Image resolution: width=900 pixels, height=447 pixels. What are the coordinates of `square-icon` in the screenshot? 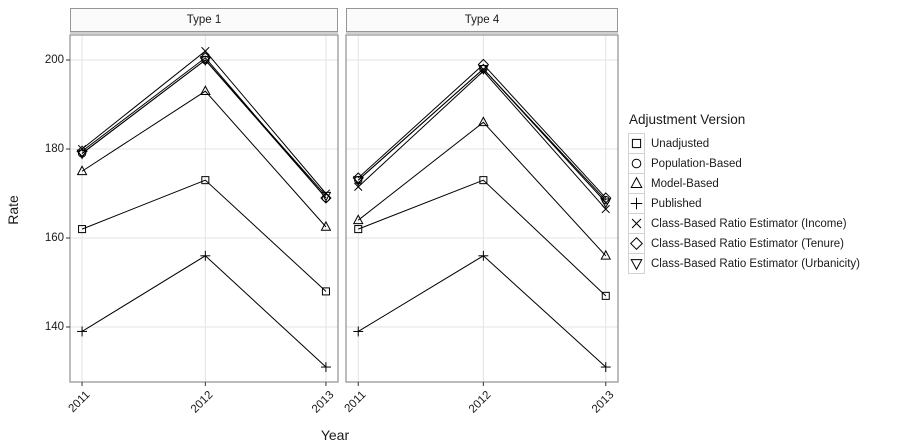 It's located at (636, 143).